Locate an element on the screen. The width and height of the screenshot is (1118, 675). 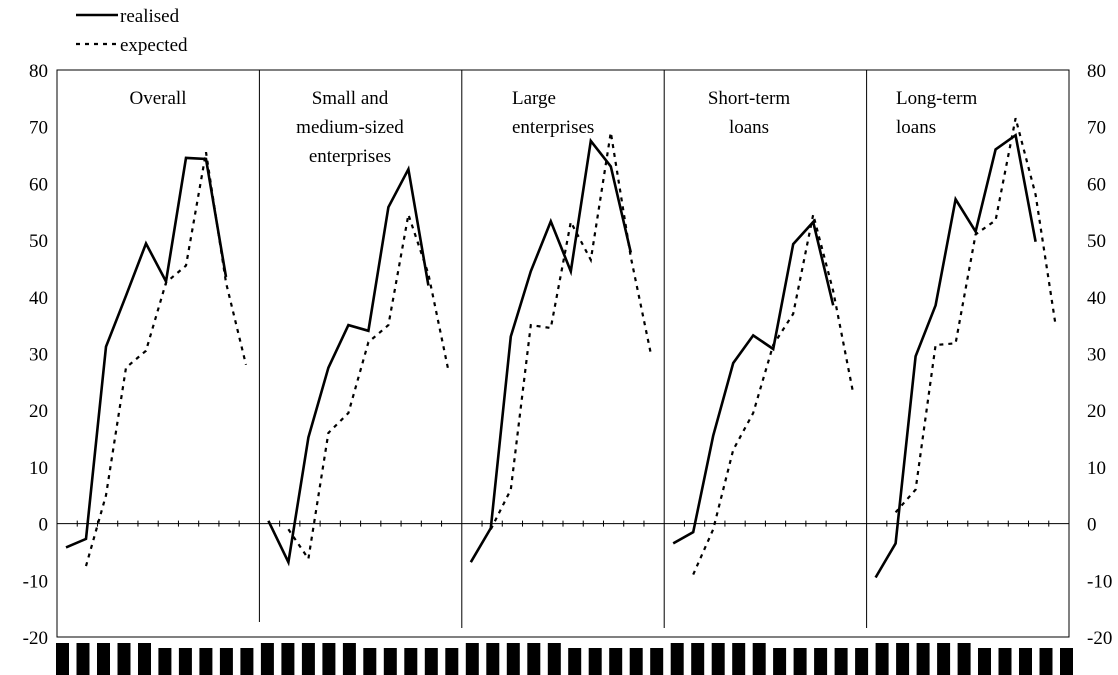
panel-title: medium-sized is located at coordinates (350, 127).